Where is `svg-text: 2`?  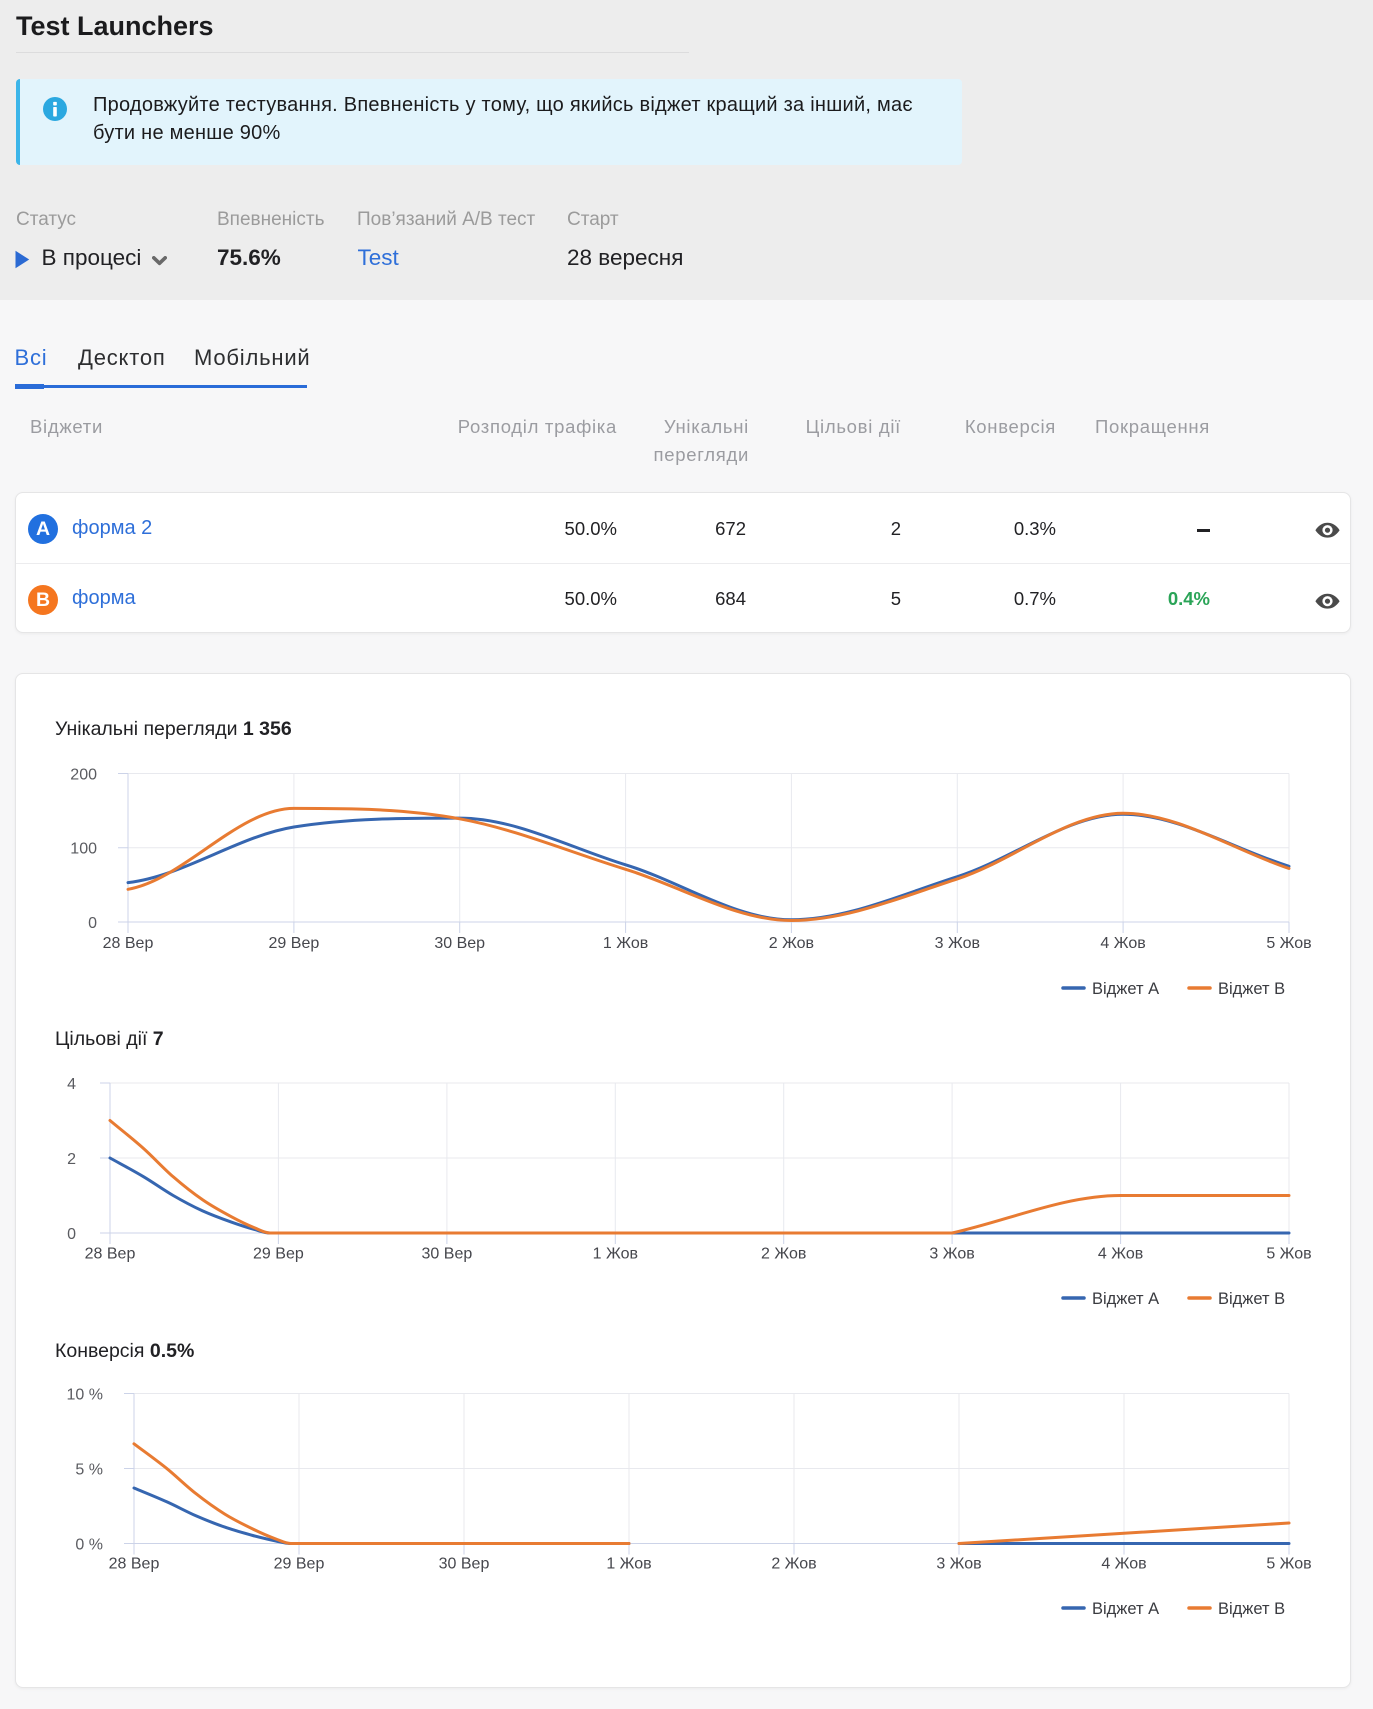
svg-text: 2 is located at coordinates (71, 1159).